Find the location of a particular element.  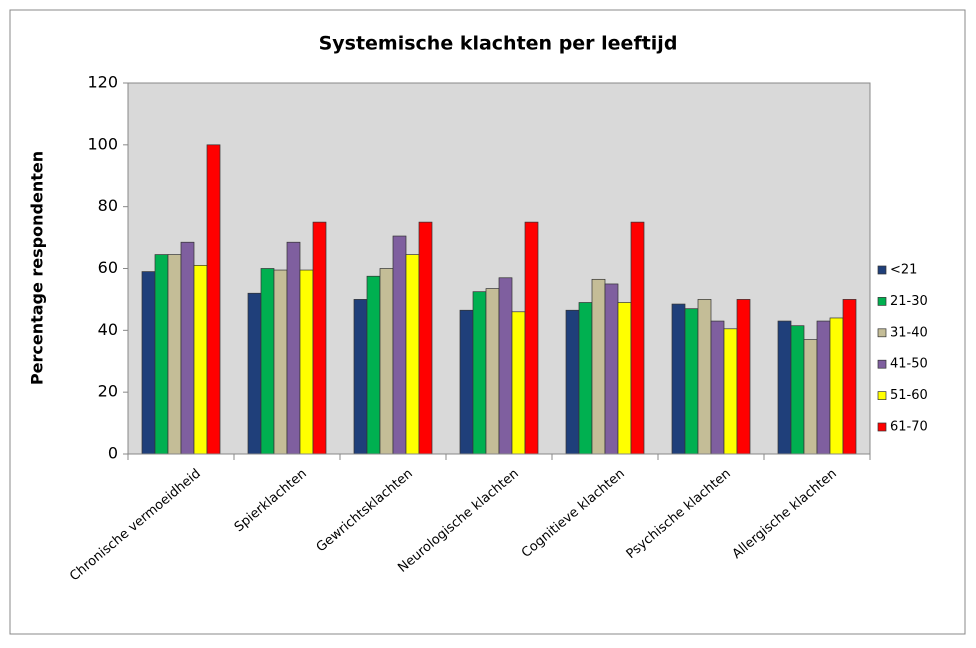

y-tick-label: 20 is located at coordinates (108, 391).